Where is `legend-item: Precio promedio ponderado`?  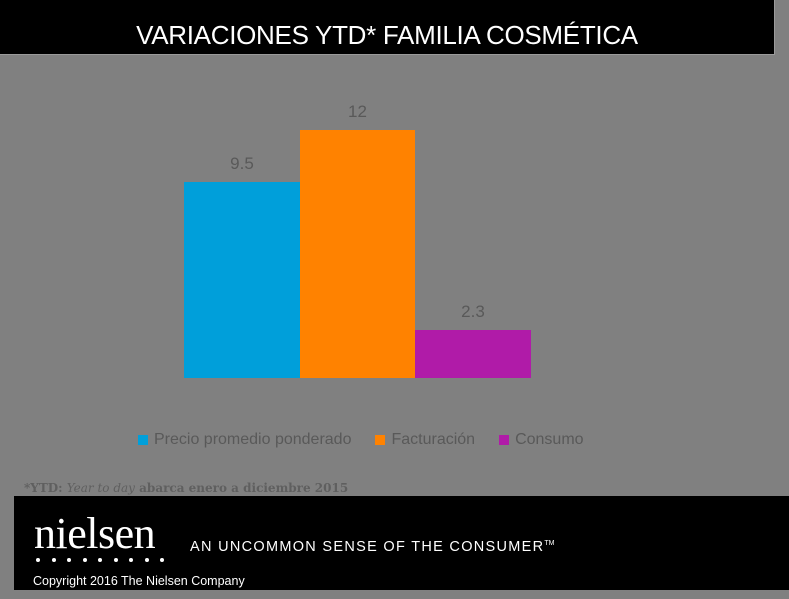 legend-item: Precio promedio ponderado is located at coordinates (244, 440).